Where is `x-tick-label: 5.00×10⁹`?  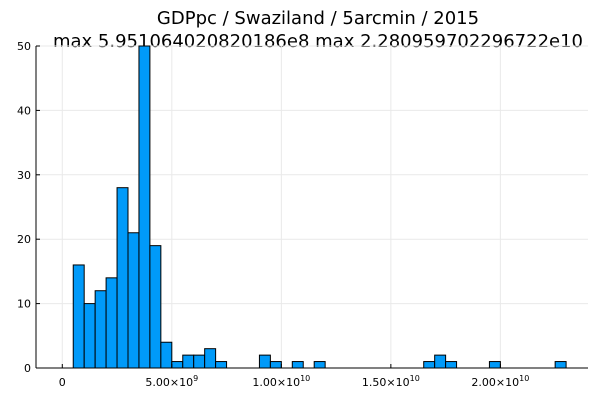 x-tick-label: 5.00×10⁹ is located at coordinates (171, 381).